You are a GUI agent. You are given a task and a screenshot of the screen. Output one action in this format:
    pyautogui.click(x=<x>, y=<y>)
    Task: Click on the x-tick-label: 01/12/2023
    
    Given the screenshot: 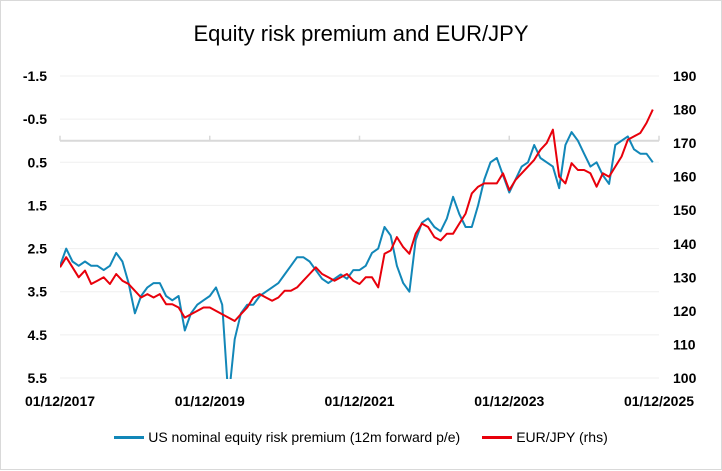 What is the action you would take?
    pyautogui.click(x=509, y=401)
    